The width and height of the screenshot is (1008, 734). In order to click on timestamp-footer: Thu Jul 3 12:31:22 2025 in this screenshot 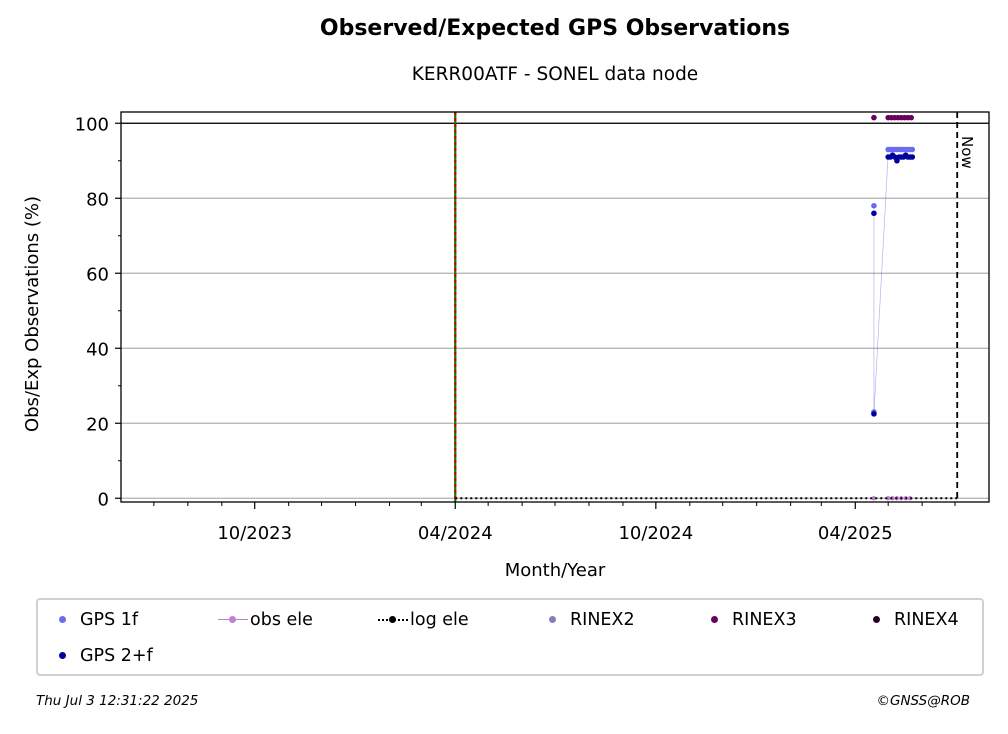, I will do `click(117, 701)`.